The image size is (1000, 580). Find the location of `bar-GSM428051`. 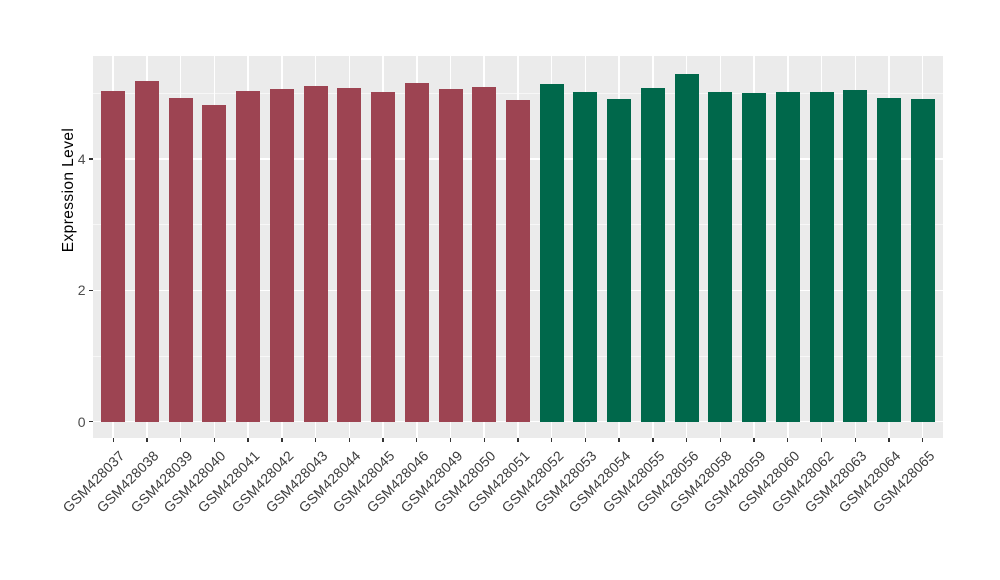

bar-GSM428051 is located at coordinates (517, 260).